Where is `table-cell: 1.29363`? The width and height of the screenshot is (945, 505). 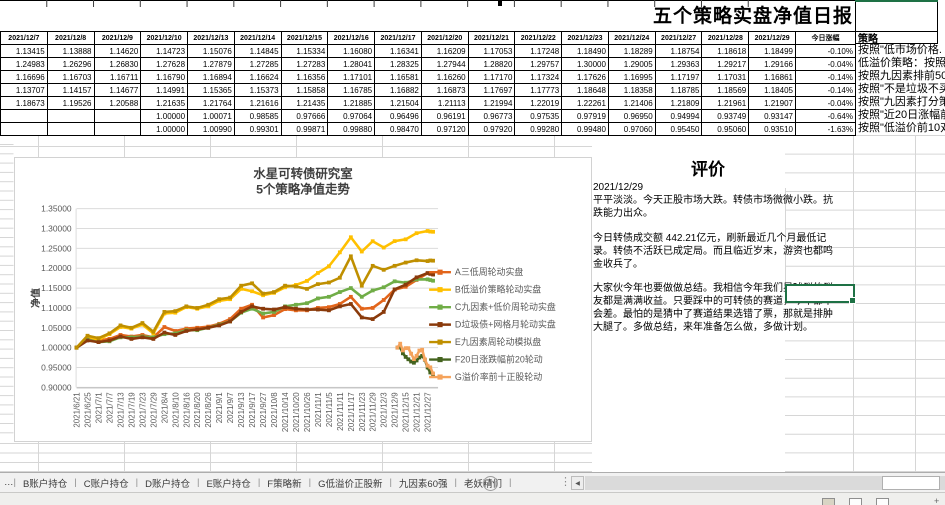
table-cell: 1.29363 is located at coordinates (679, 64).